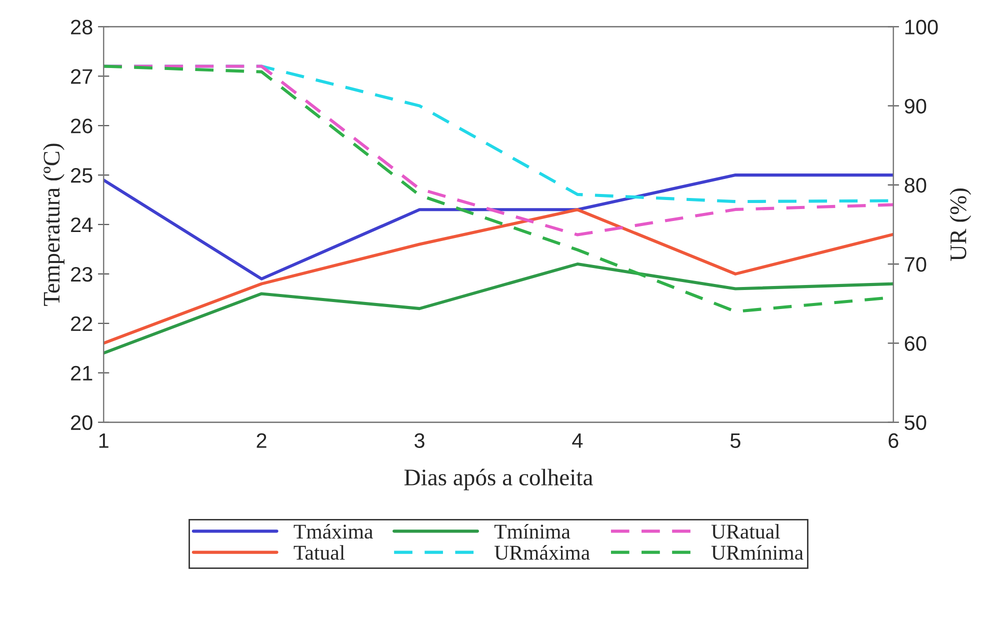 The width and height of the screenshot is (996, 621). What do you see at coordinates (81, 27) in the screenshot?
I see `y-tick-label: 28` at bounding box center [81, 27].